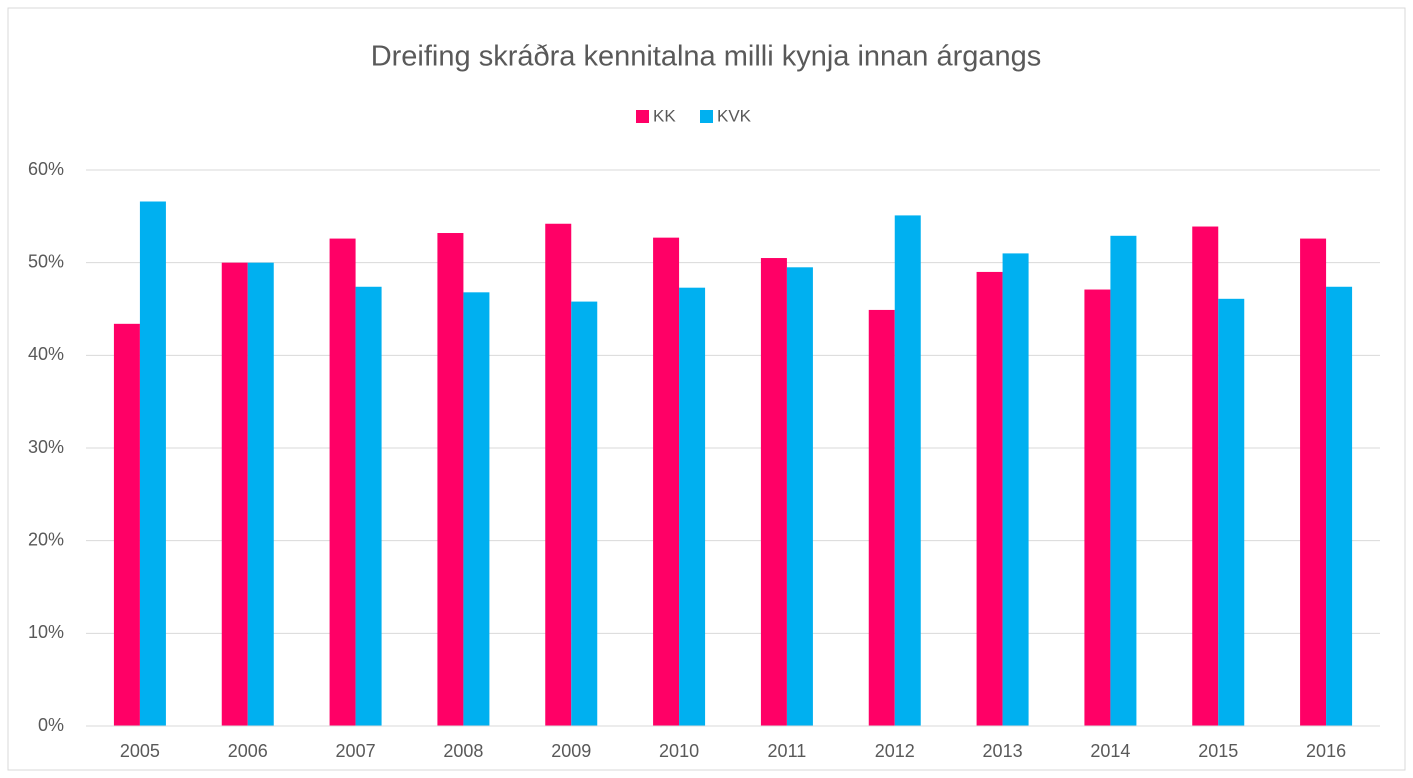 Image resolution: width=1413 pixels, height=778 pixels. I want to click on legend: KK KVK, so click(694, 115).